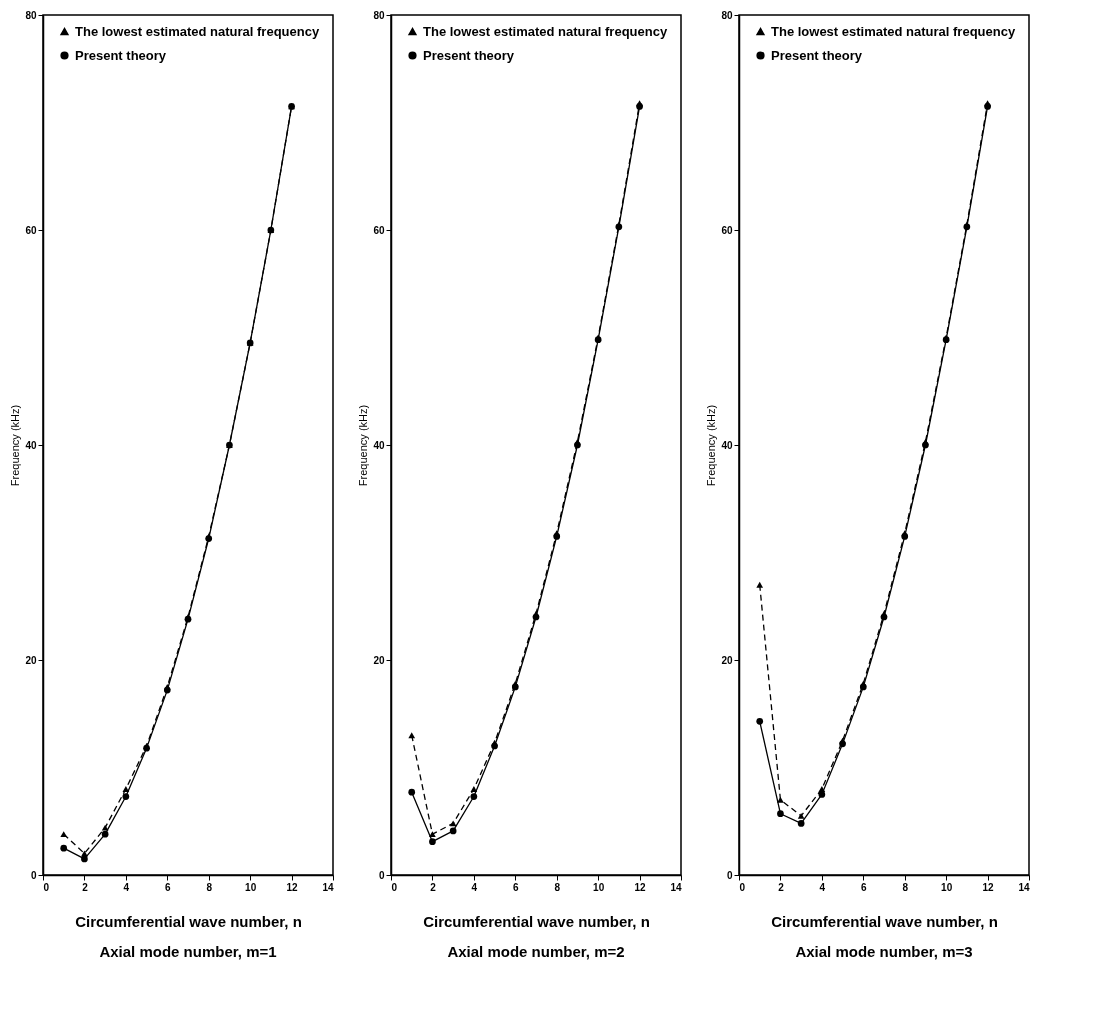  What do you see at coordinates (188, 951) in the screenshot?
I see `text: Axial mode number, m=1` at bounding box center [188, 951].